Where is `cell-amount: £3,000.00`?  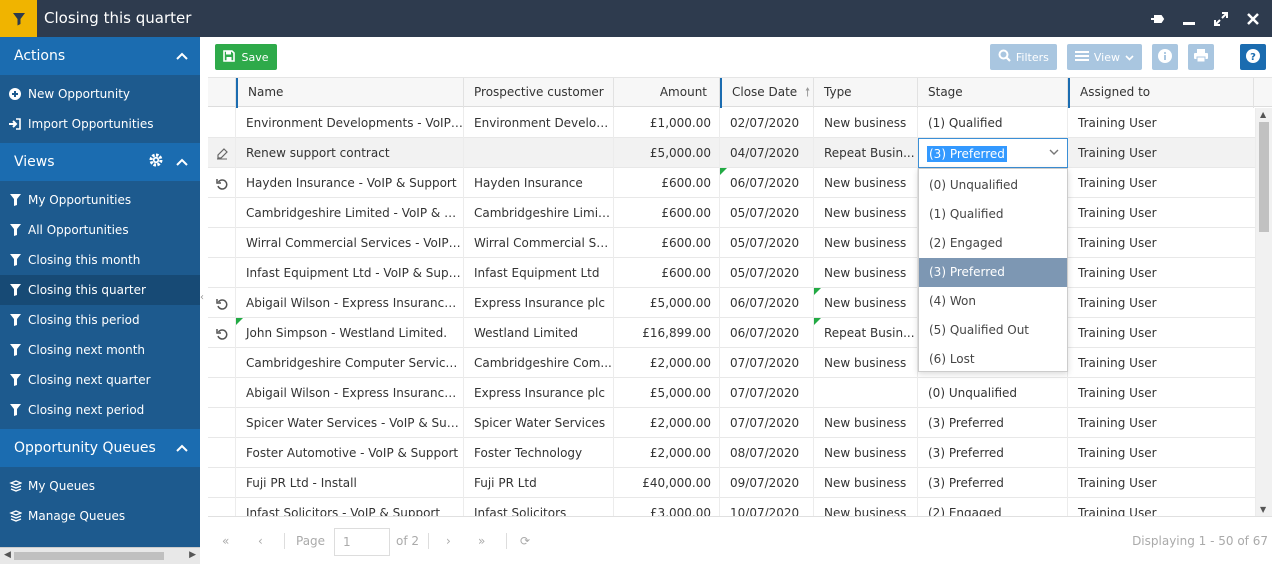
cell-amount: £3,000.00 is located at coordinates (667, 507).